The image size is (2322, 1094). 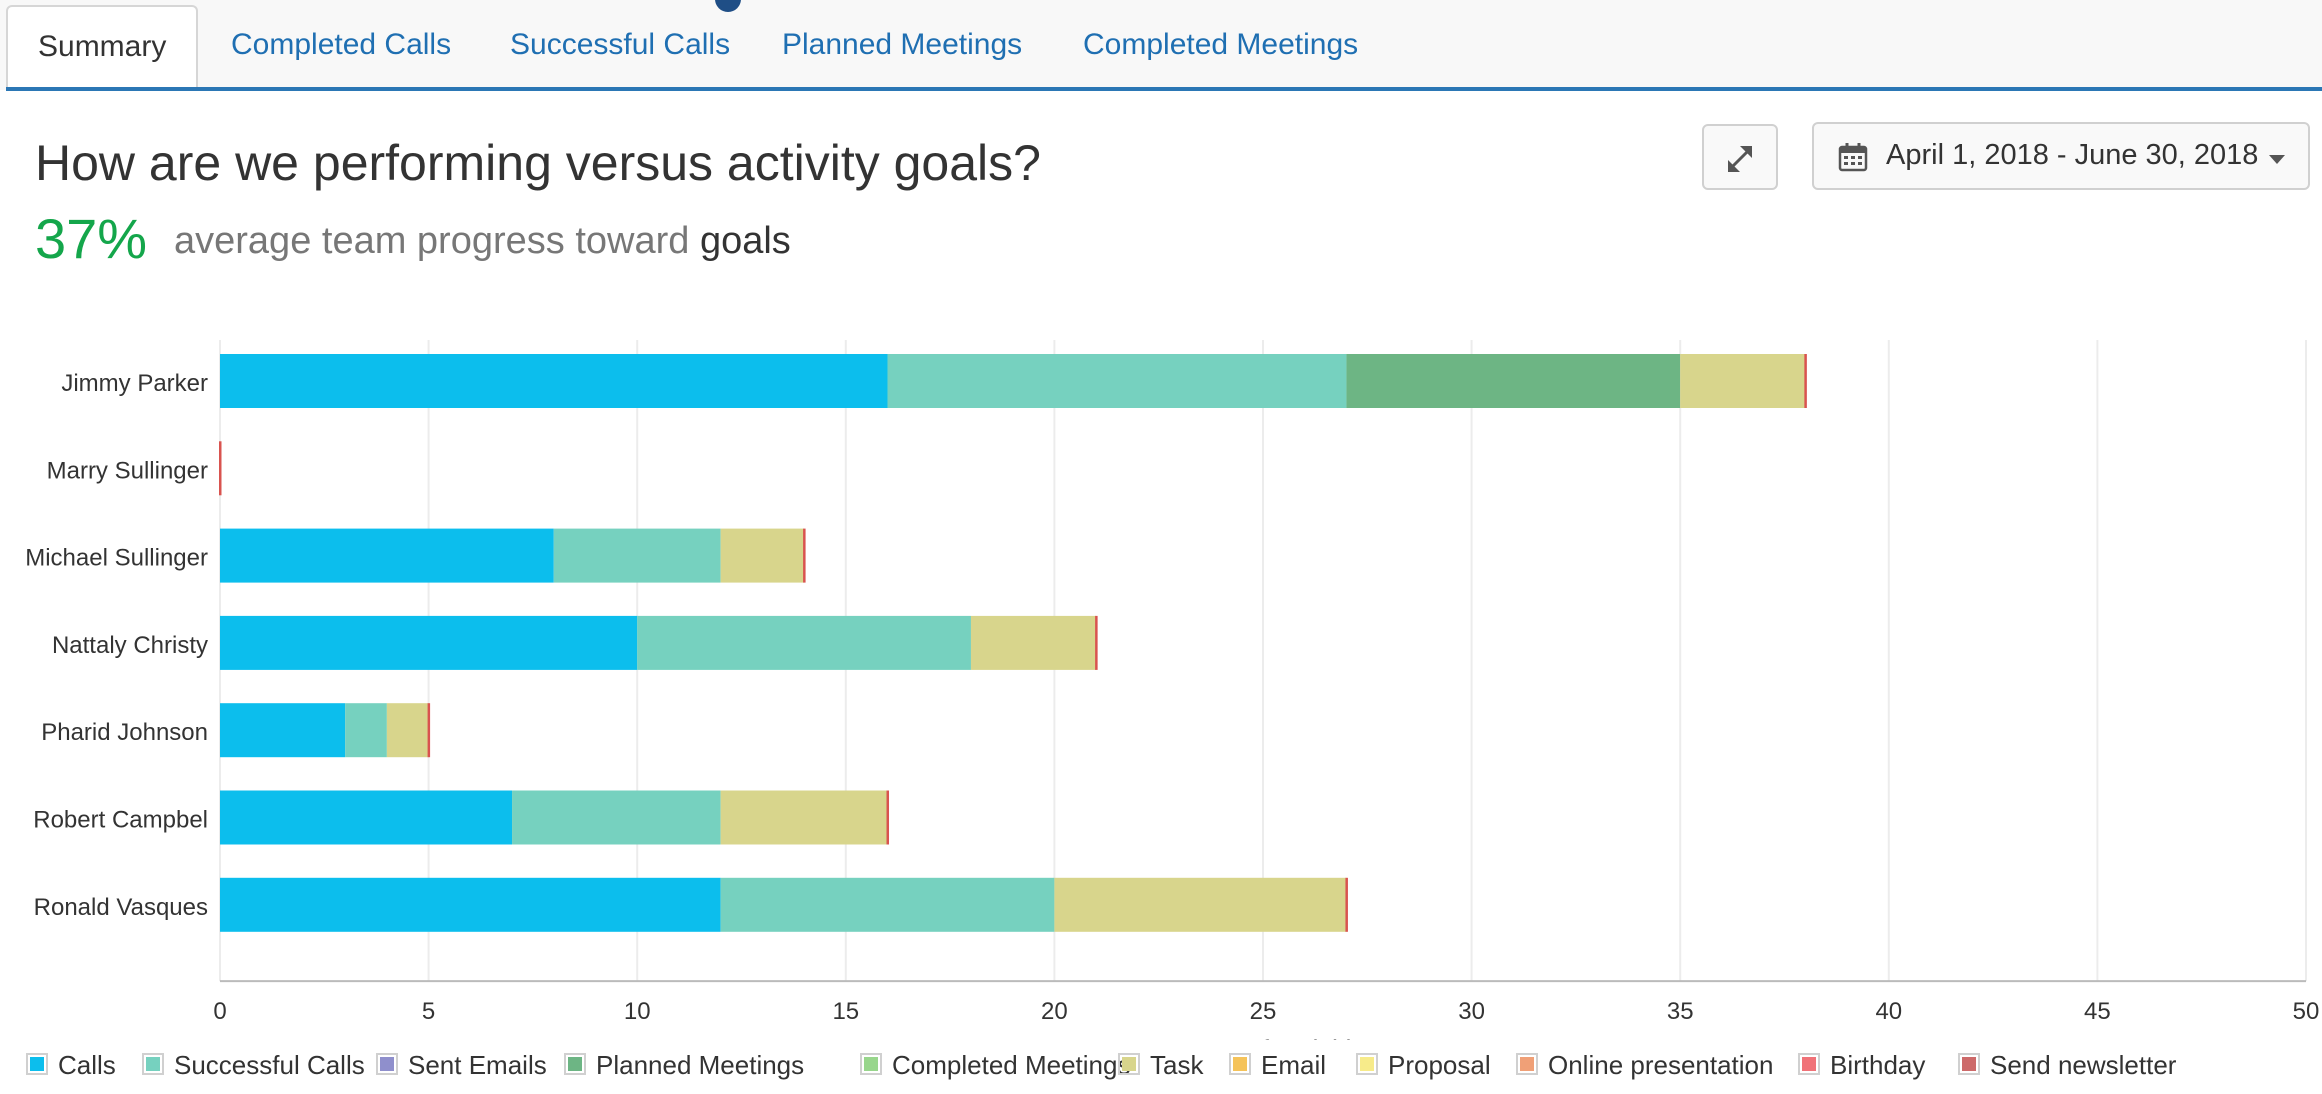 What do you see at coordinates (637, 1011) in the screenshot?
I see `x-tick-label: 10` at bounding box center [637, 1011].